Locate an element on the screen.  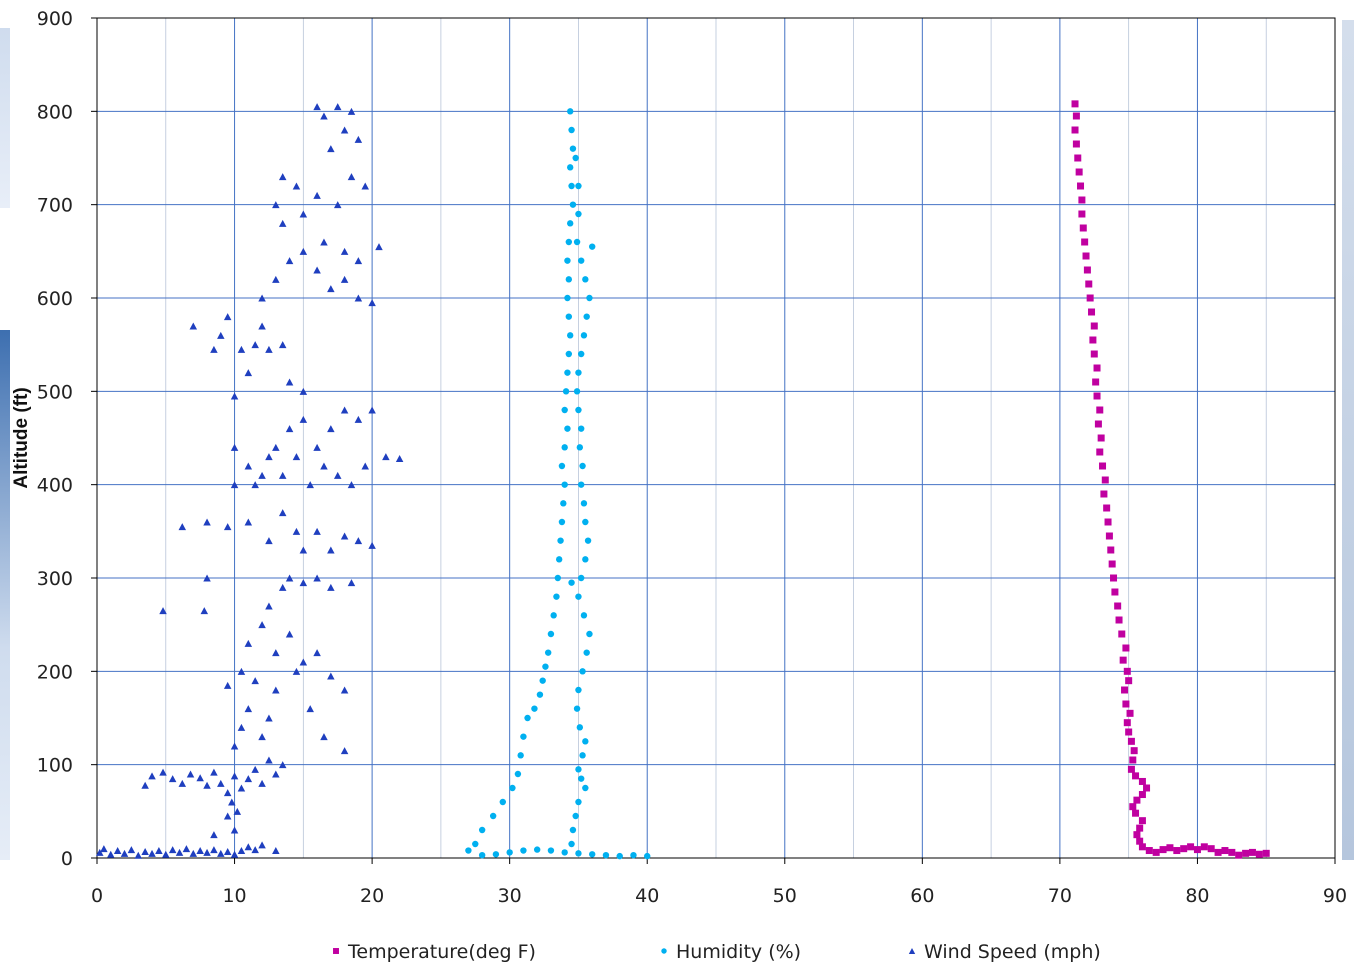
x-tick-label: 10 is located at coordinates (234, 896).